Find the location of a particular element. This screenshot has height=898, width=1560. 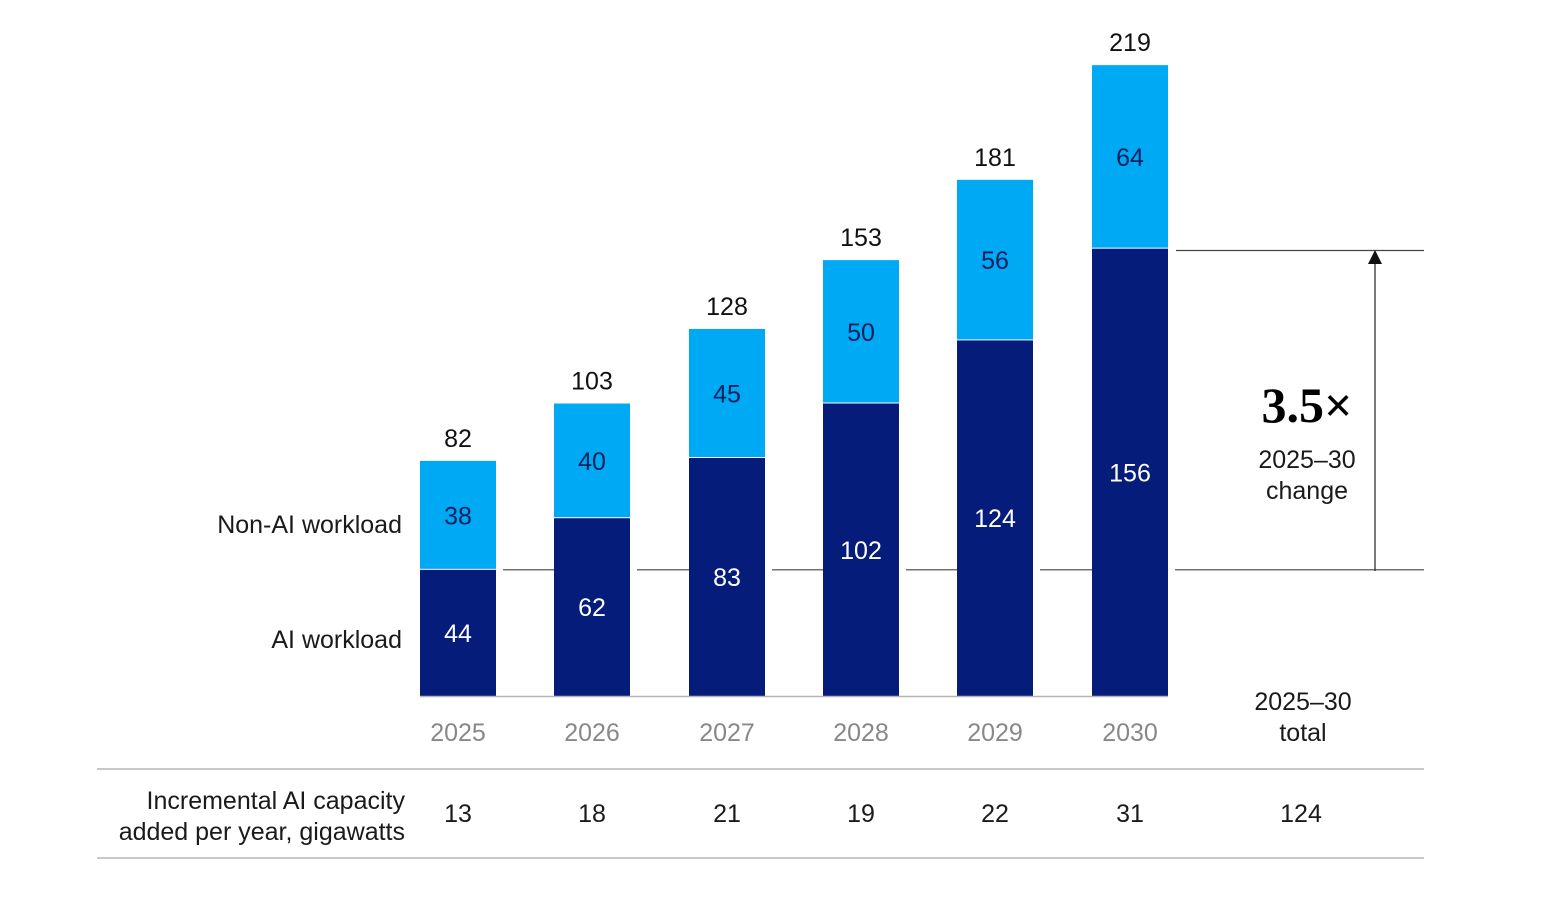

bar-ai-2029 is located at coordinates (995, 518).